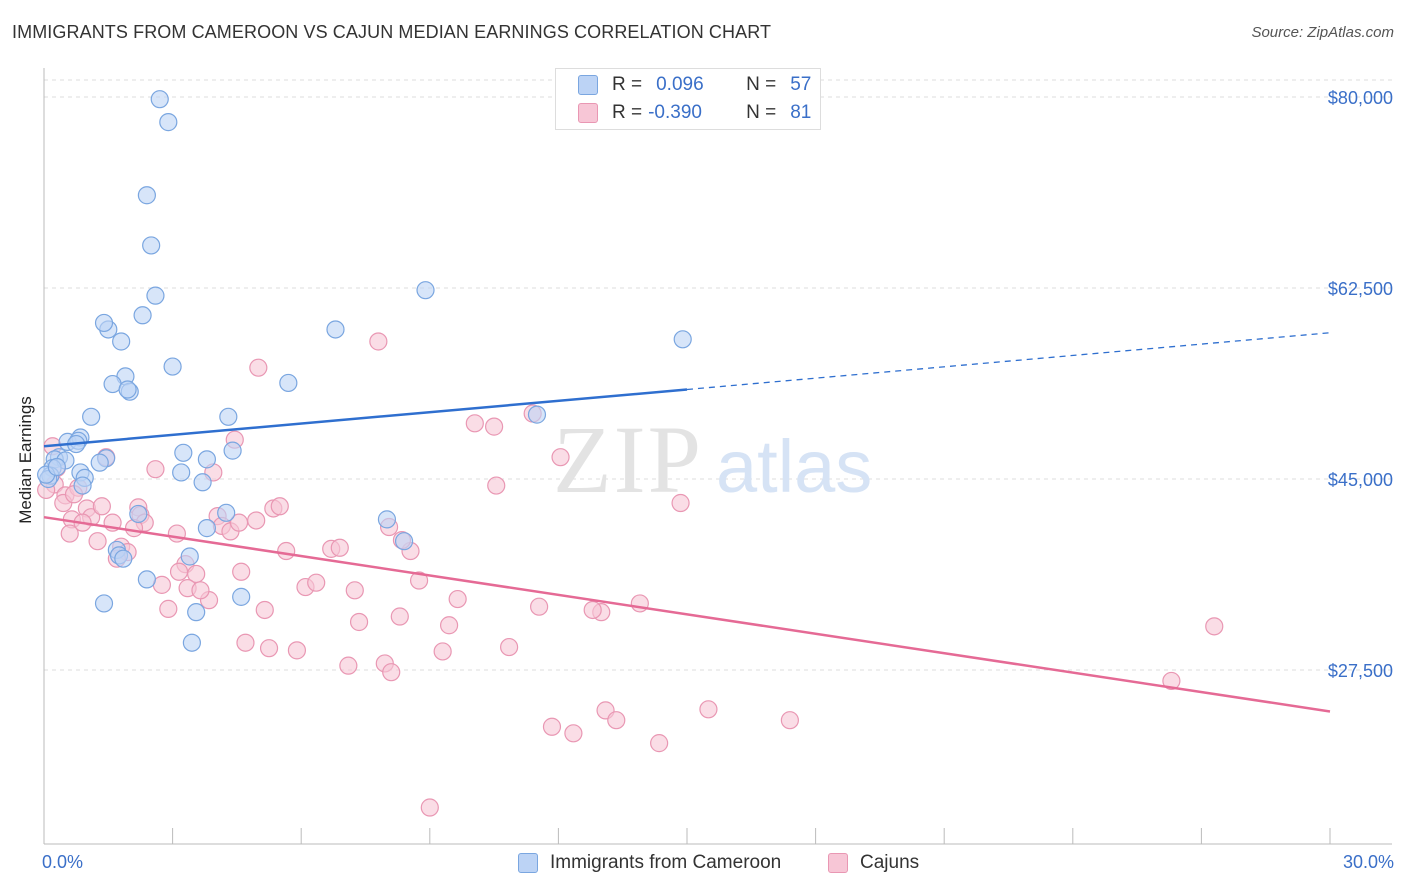 Image resolution: width=1406 pixels, height=892 pixels. I want to click on r-label: R =, so click(627, 84).